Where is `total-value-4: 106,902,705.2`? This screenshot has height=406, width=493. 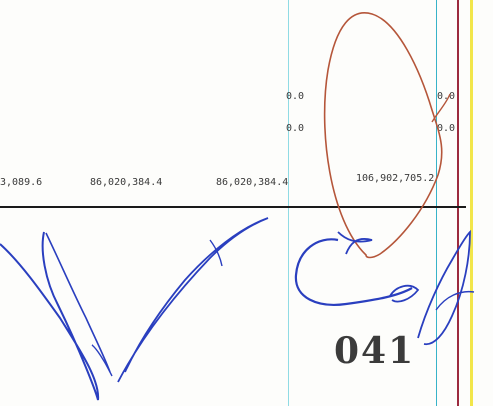 total-value-4: 106,902,705.2 is located at coordinates (395, 178).